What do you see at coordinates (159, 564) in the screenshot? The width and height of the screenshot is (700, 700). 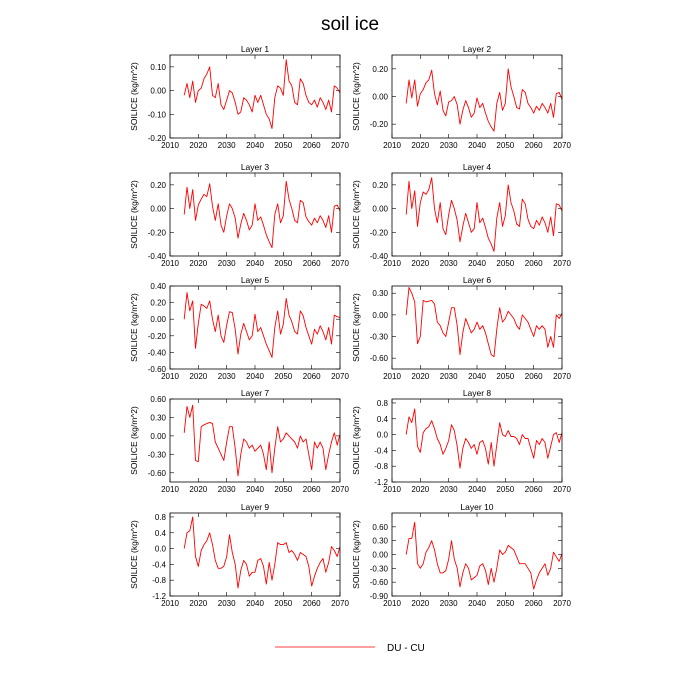 I see `y-tick-label: -0.4` at bounding box center [159, 564].